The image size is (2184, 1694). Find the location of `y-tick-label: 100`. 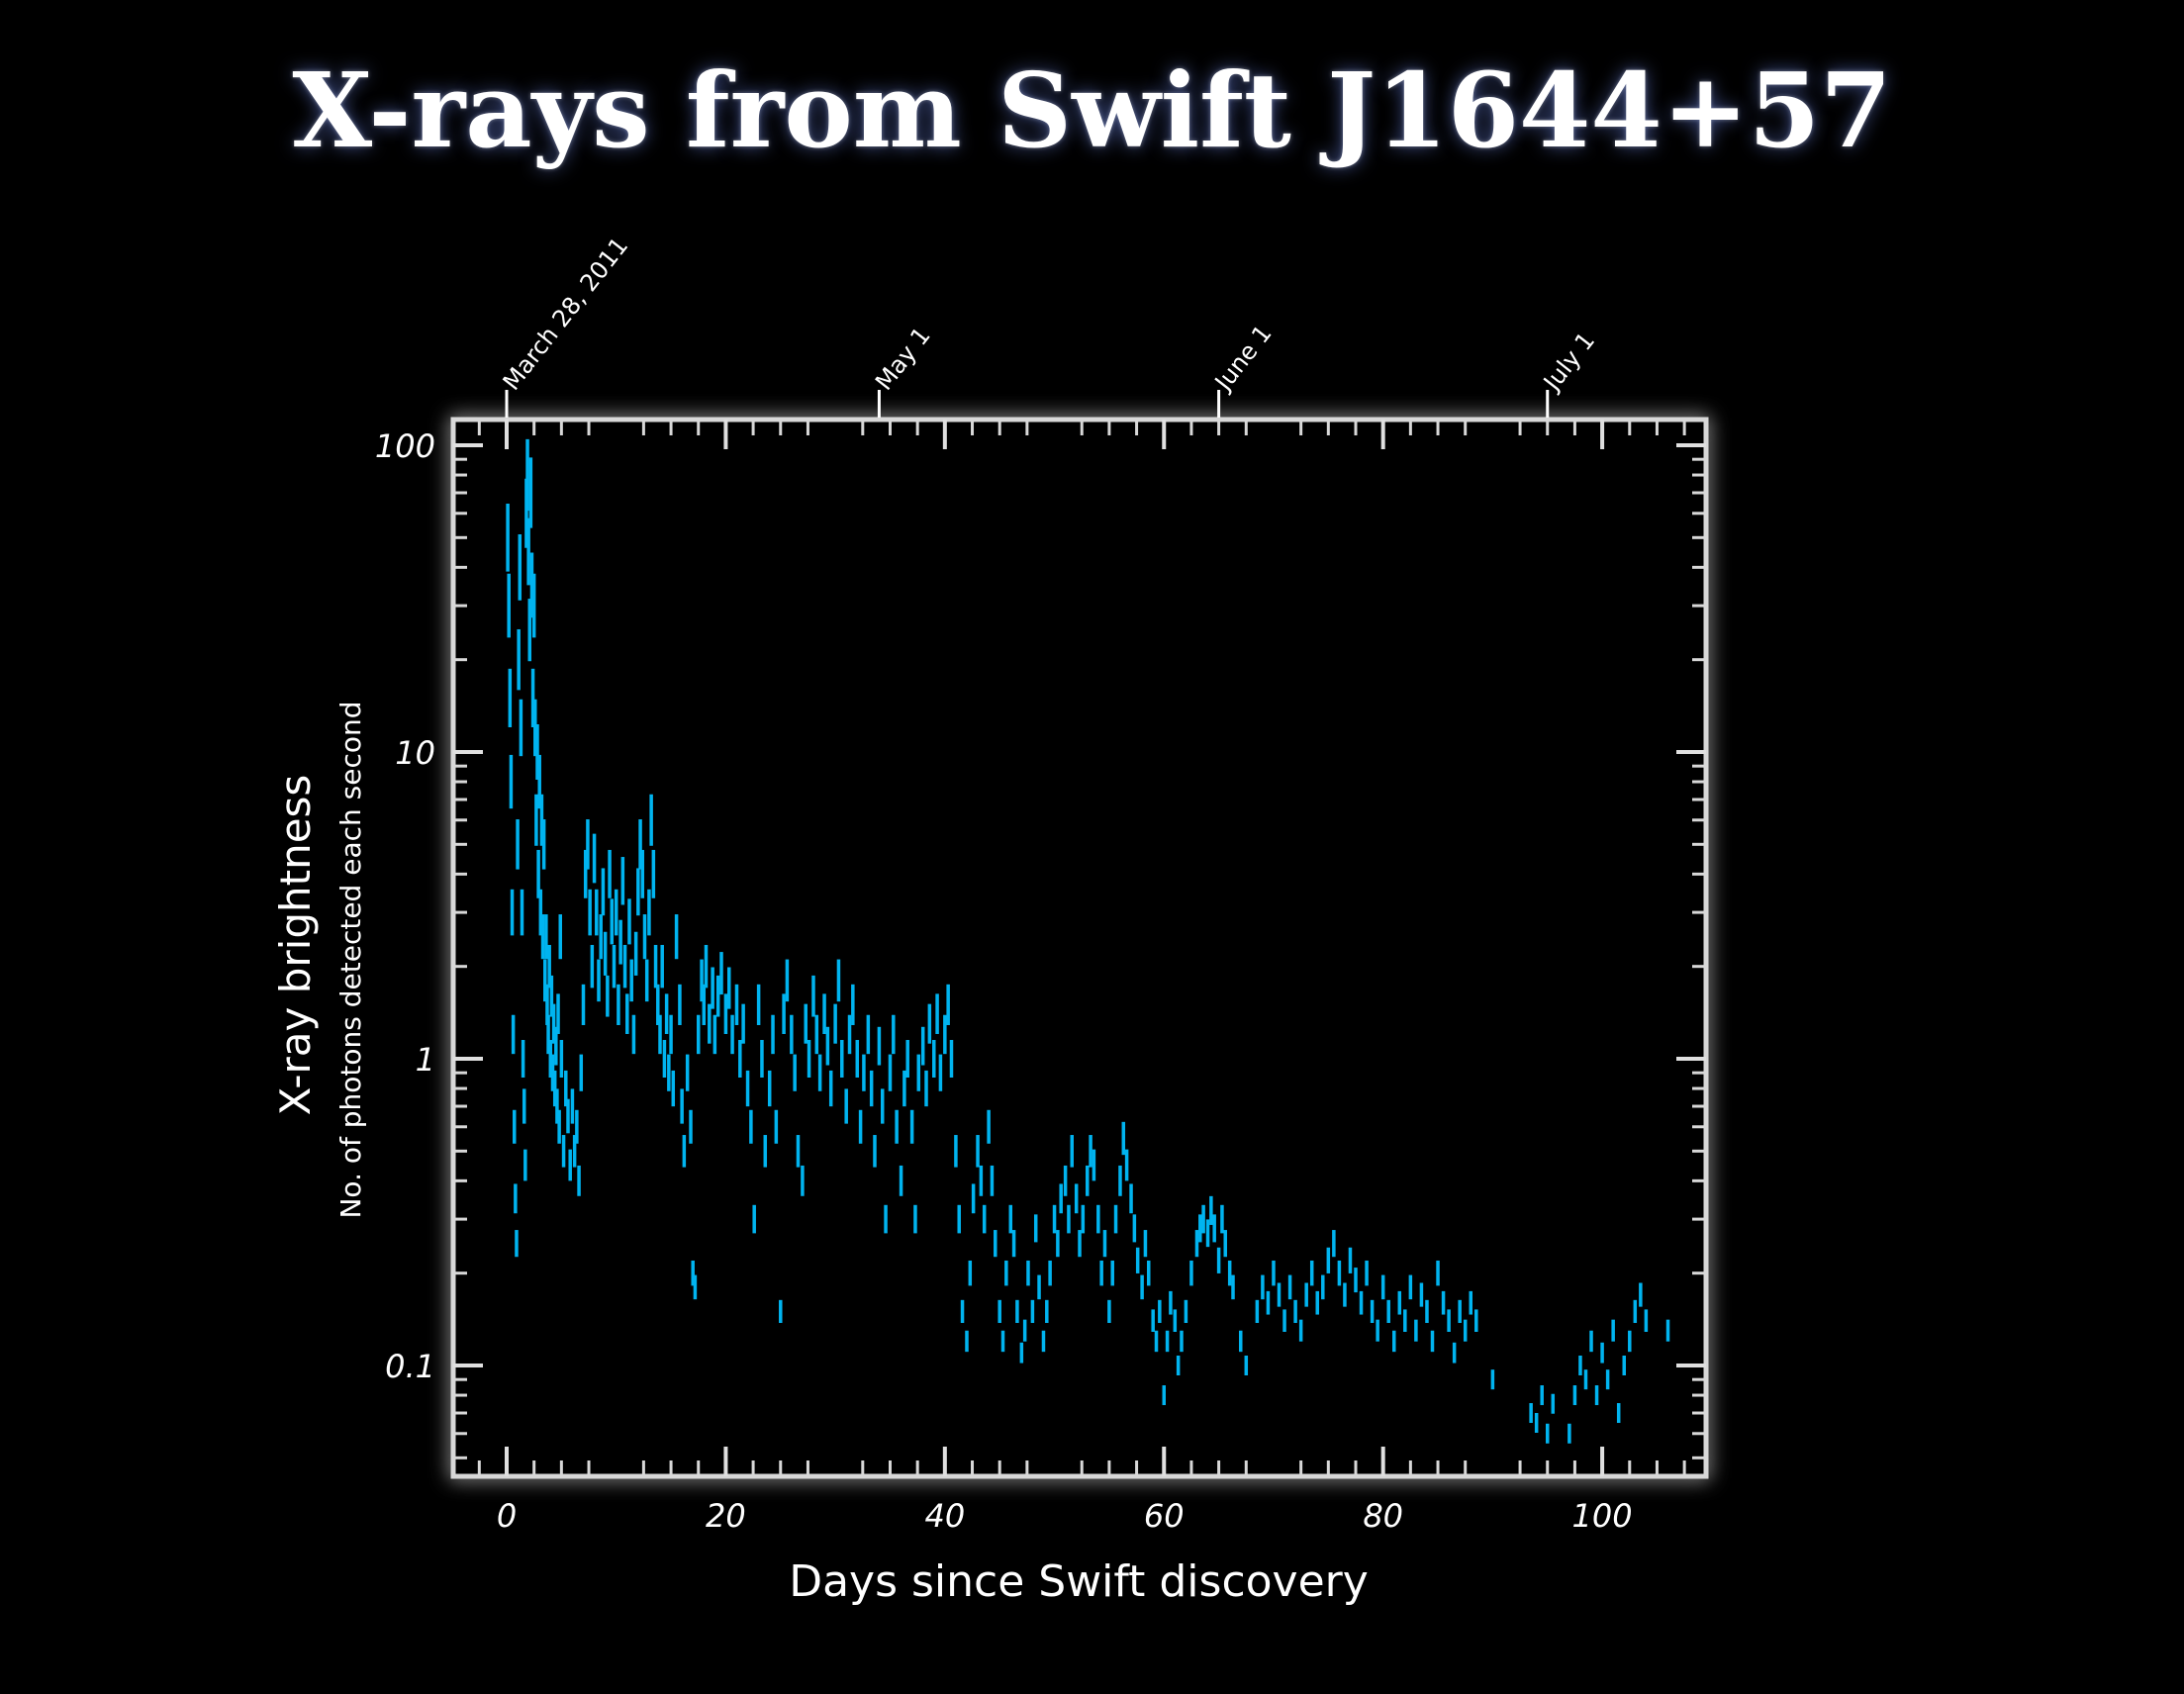

y-tick-label: 100 is located at coordinates (405, 446).